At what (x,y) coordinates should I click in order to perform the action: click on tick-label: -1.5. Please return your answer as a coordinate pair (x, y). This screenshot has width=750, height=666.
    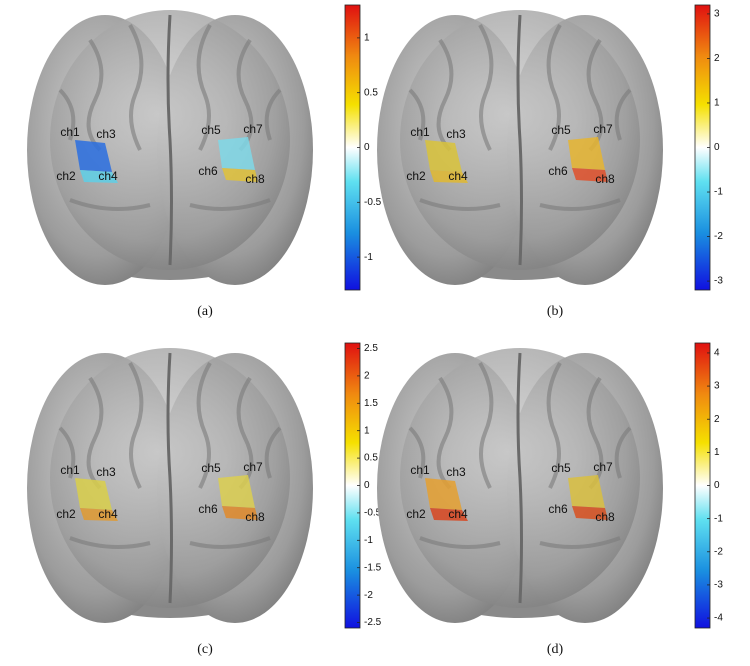
    Looking at the image, I should click on (373, 567).